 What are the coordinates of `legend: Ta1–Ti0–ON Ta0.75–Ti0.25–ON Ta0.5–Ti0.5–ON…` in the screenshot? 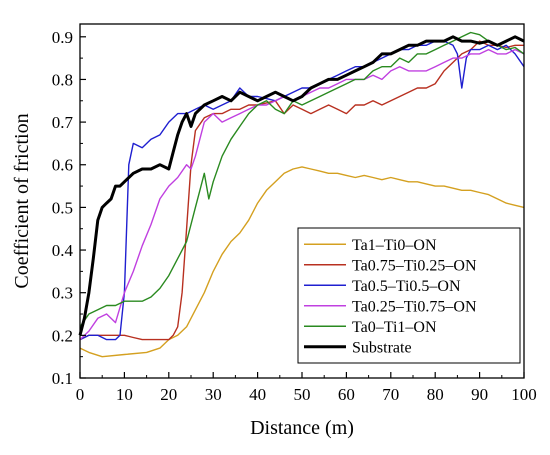 It's located at (409, 295).